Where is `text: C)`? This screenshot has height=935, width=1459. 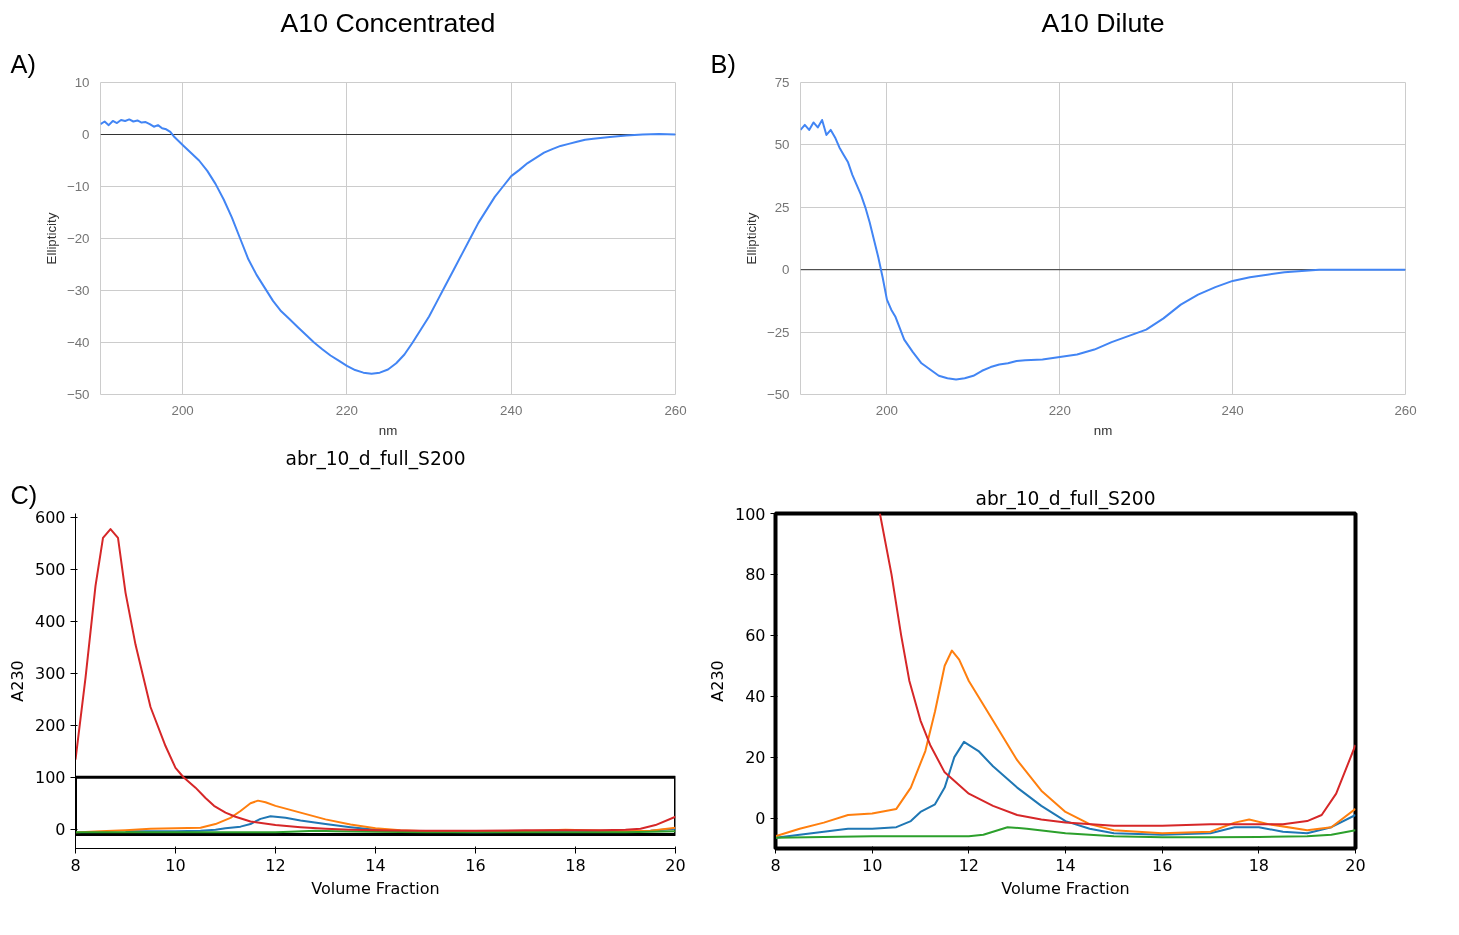
text: C) is located at coordinates (24, 494).